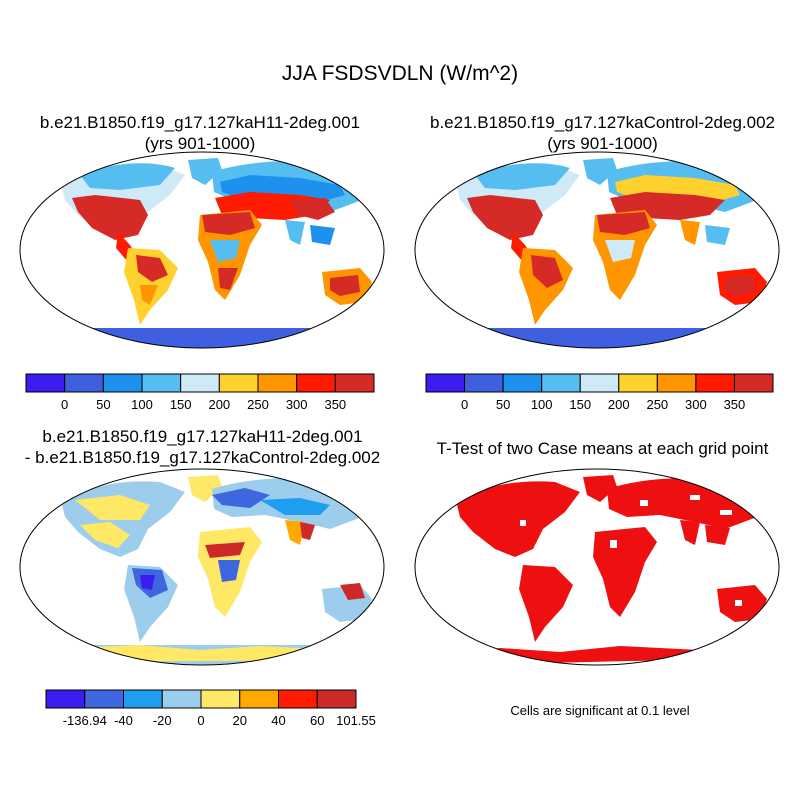 The width and height of the screenshot is (800, 800). I want to click on colorbar-control: 0 50 100 150 200 250 300 350, so click(599, 392).